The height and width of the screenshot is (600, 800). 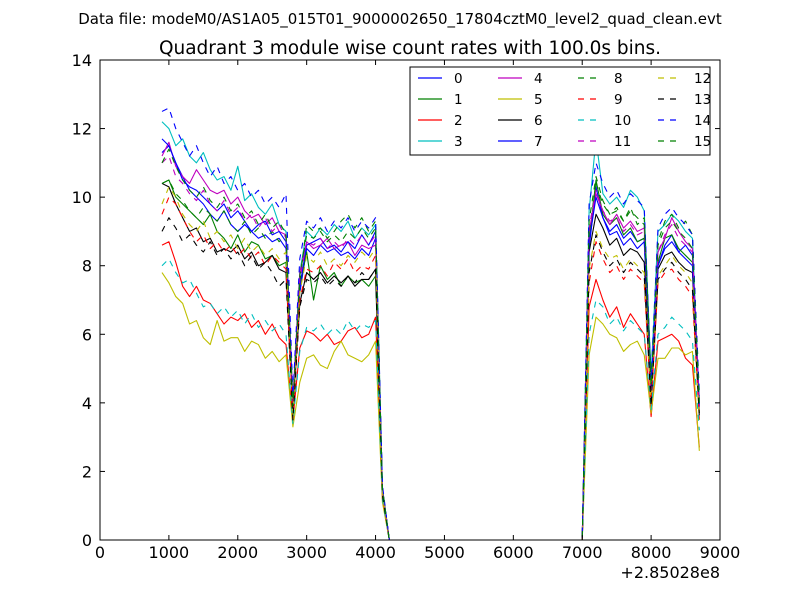 What do you see at coordinates (82, 60) in the screenshot?
I see `y-tick-label: 14` at bounding box center [82, 60].